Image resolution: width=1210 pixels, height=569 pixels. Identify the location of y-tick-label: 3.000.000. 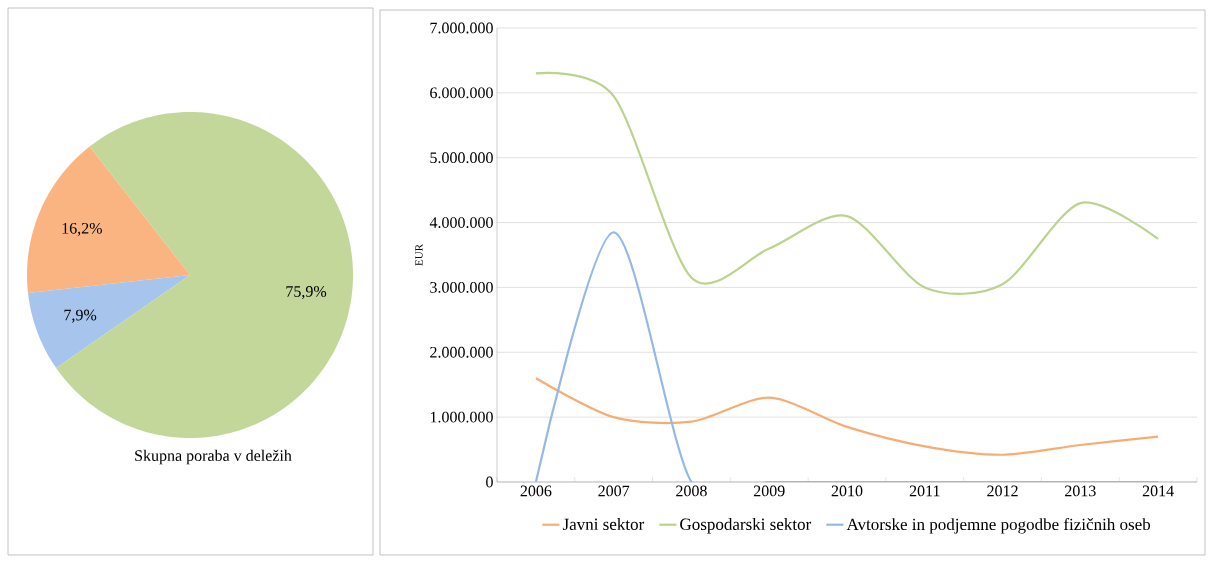
(461, 287).